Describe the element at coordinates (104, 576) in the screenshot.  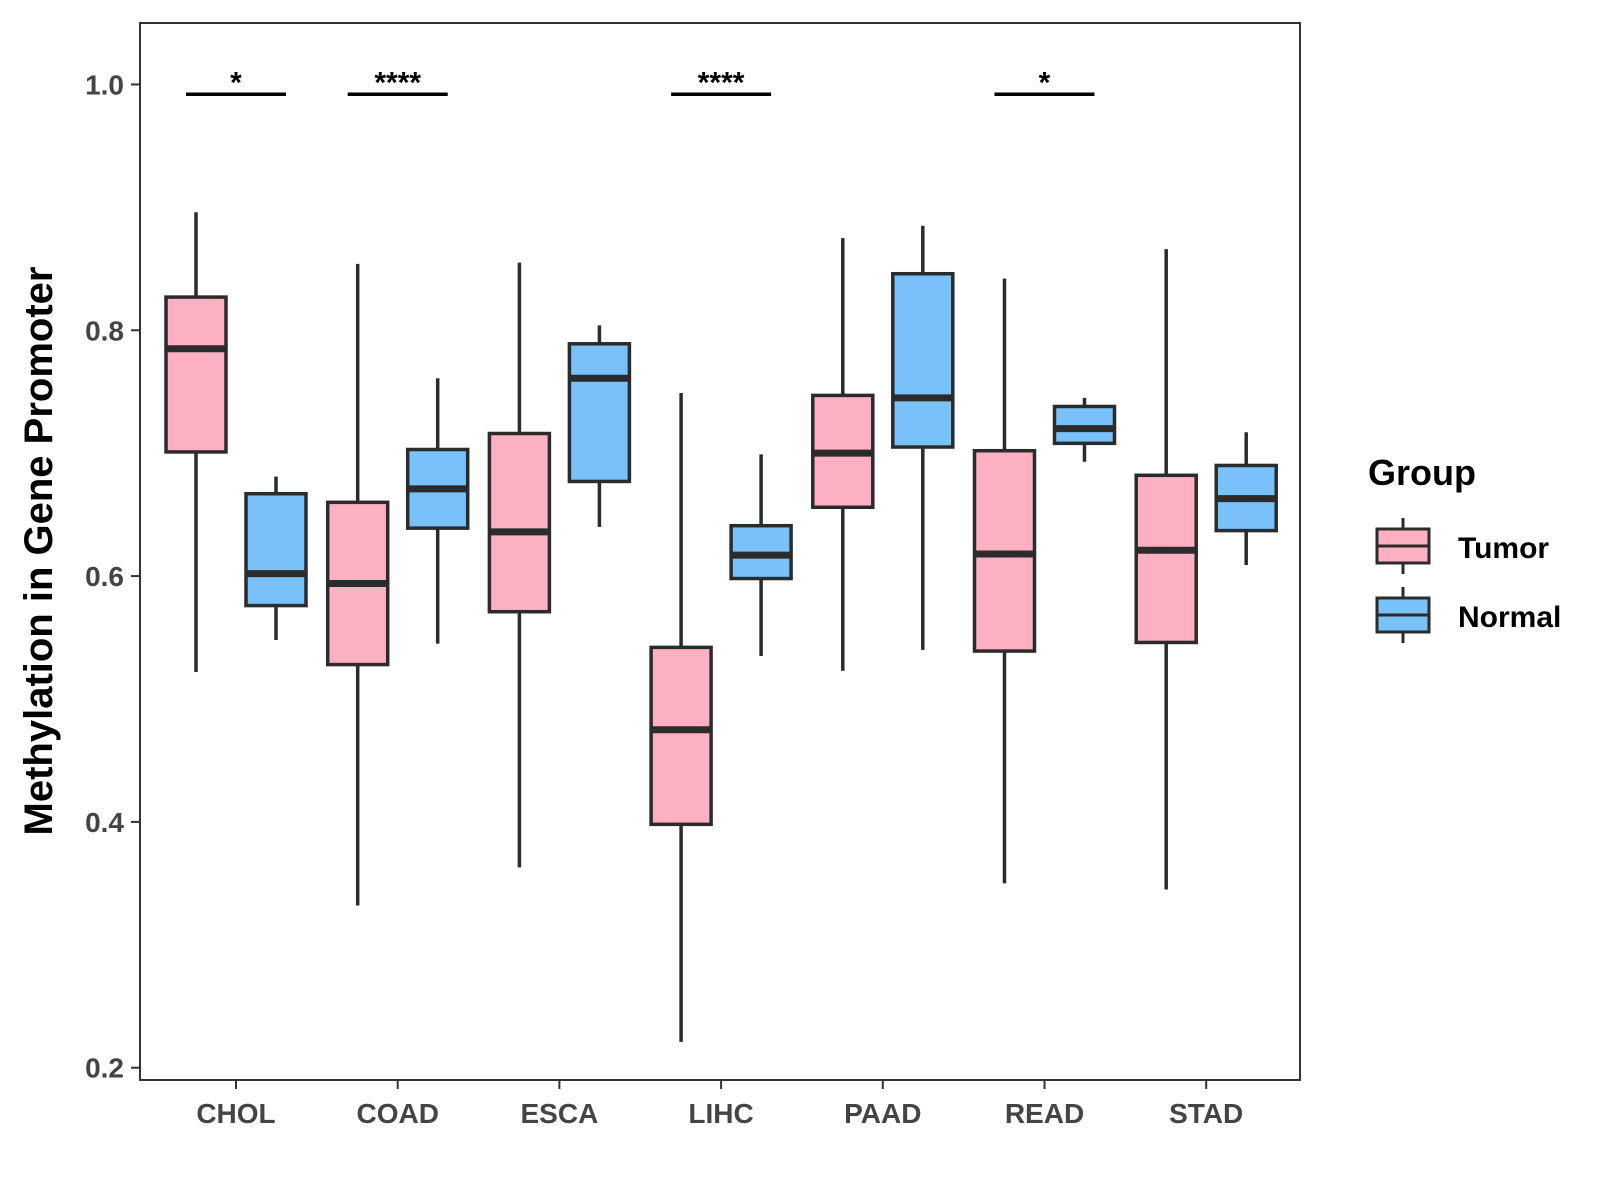
I see `y-tick-label-0-6: 0.6` at that location.